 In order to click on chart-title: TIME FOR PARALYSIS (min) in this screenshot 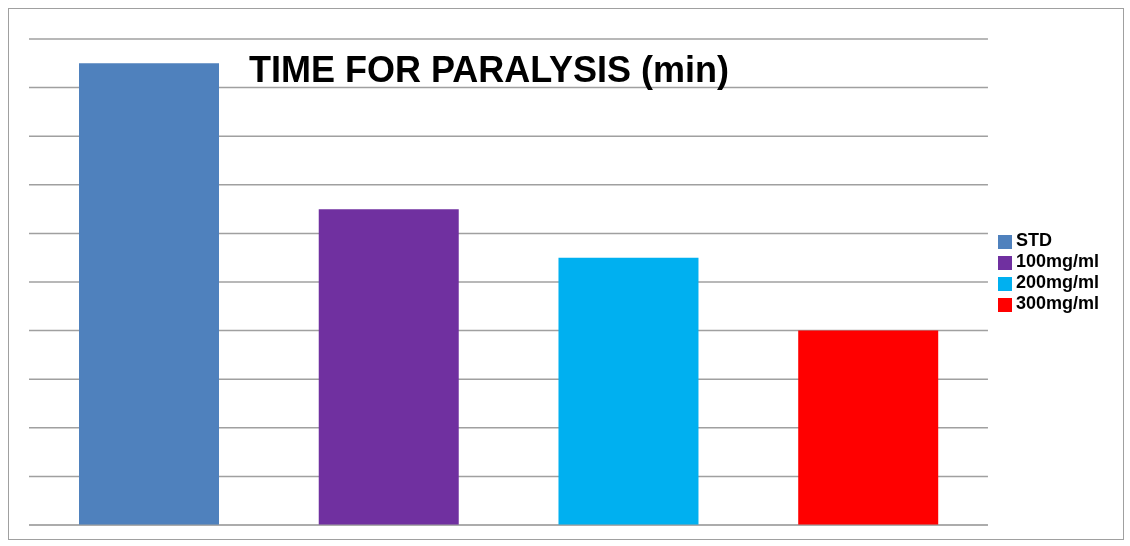, I will do `click(489, 70)`.